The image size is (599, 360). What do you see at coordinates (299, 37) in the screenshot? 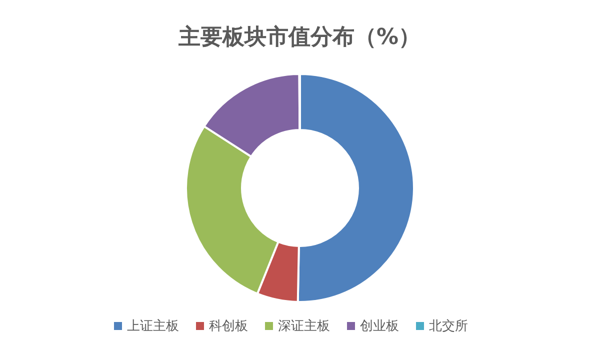
I see `chart-title: 主要板块市值分布（%）` at bounding box center [299, 37].